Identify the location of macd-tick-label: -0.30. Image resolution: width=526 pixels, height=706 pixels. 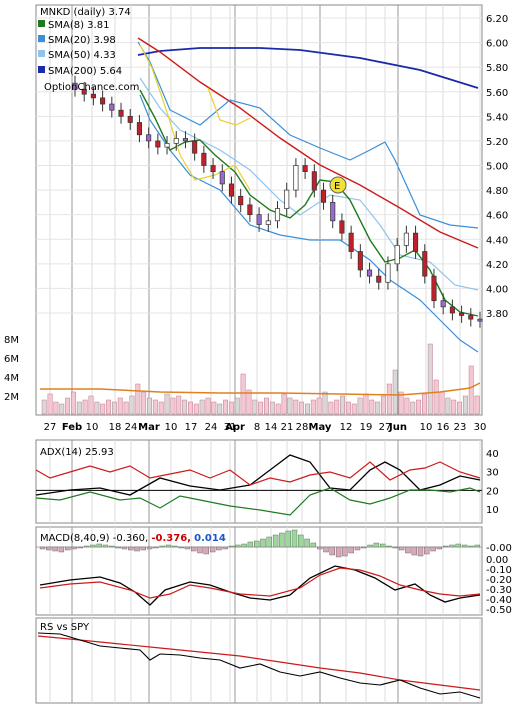
(499, 590).